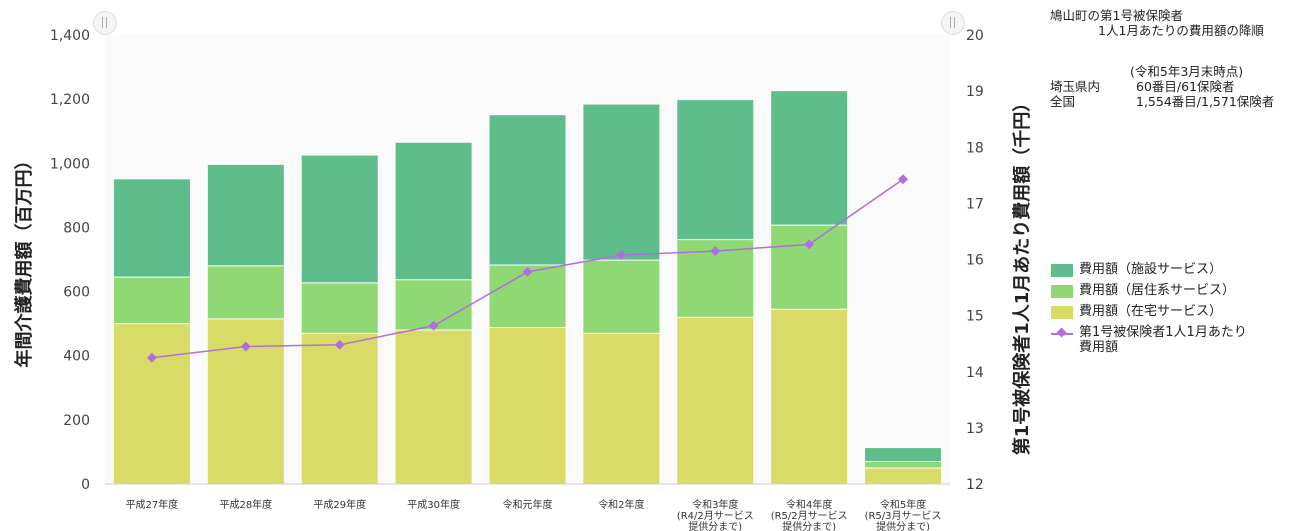  Describe the element at coordinates (76, 421) in the screenshot. I see `y-left-tick-label: 200` at that location.